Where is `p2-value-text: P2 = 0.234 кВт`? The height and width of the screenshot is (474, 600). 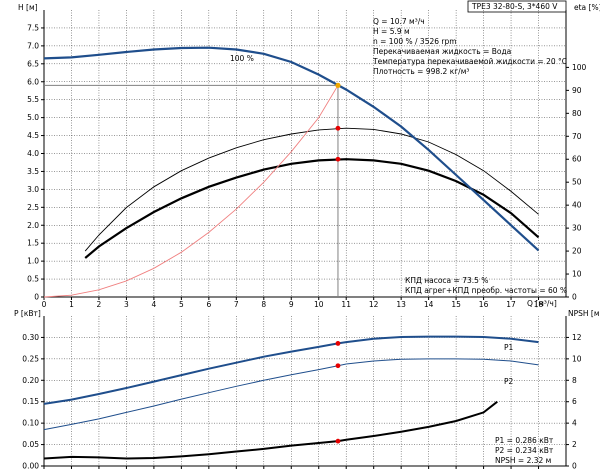 p2-value-text: P2 = 0.234 кВт is located at coordinates (524, 450).